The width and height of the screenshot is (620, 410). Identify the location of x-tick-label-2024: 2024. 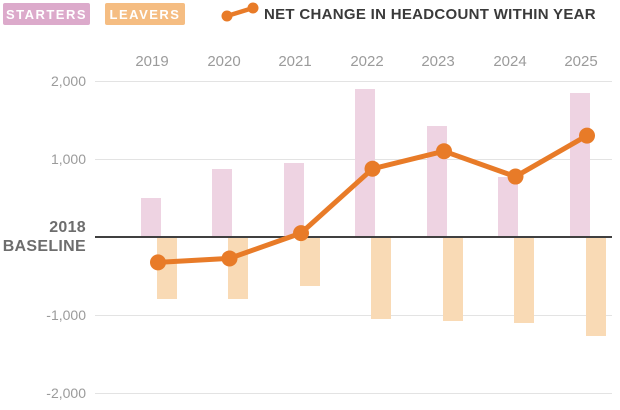
(510, 61).